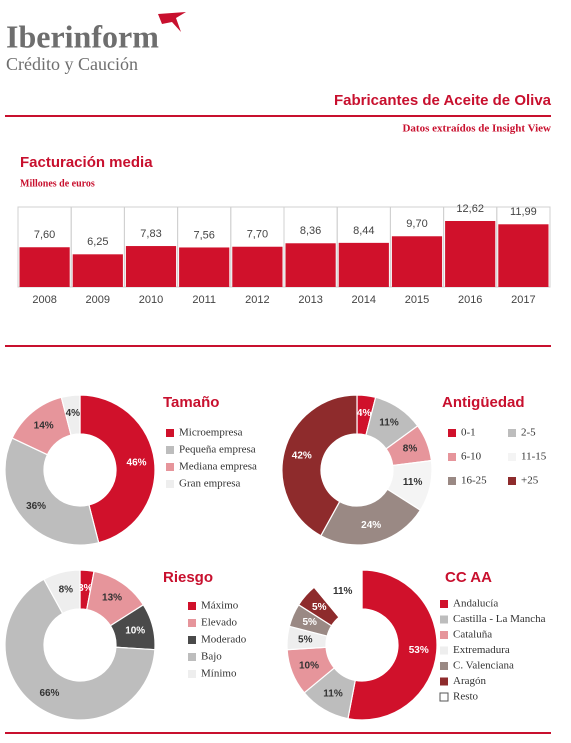 This screenshot has width=571, height=743. What do you see at coordinates (257, 235) in the screenshot?
I see `value-label: 7,70` at bounding box center [257, 235].